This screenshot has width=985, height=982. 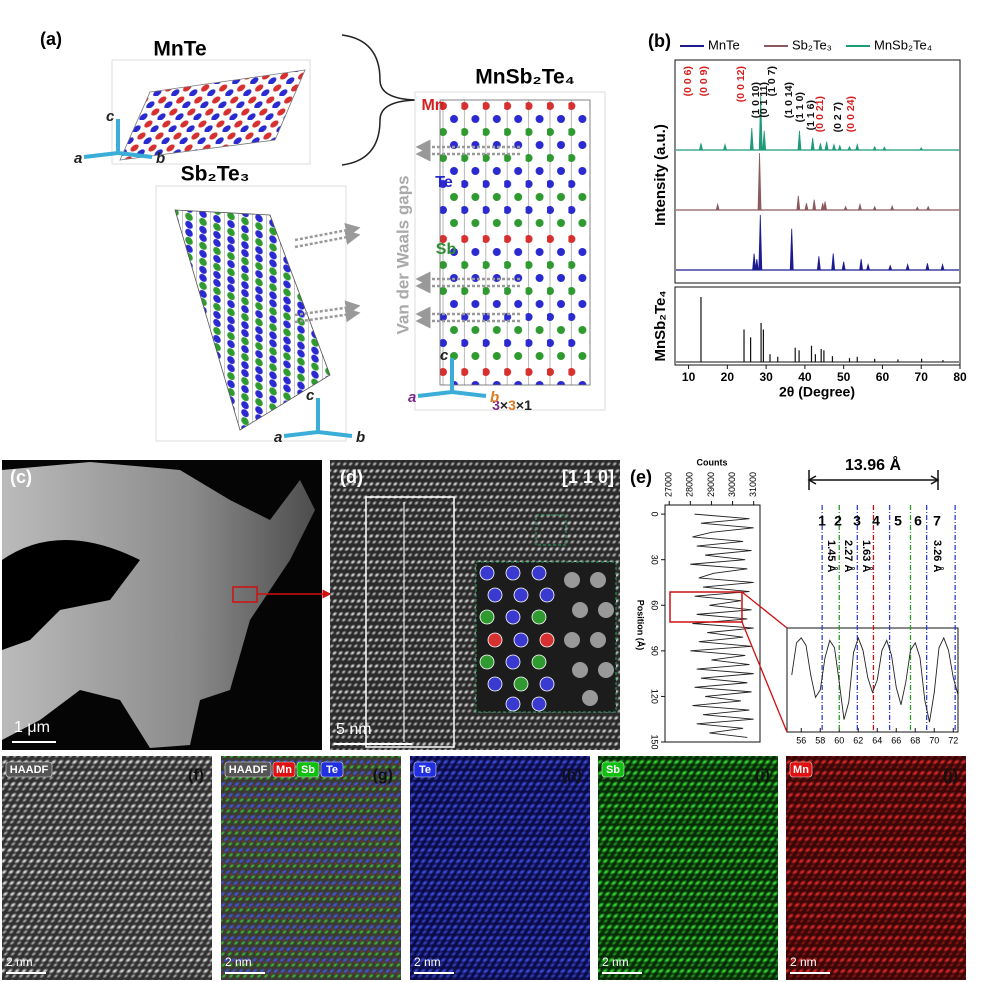 I want to click on structure-title: Sb₂Te₃, so click(x=215, y=174).